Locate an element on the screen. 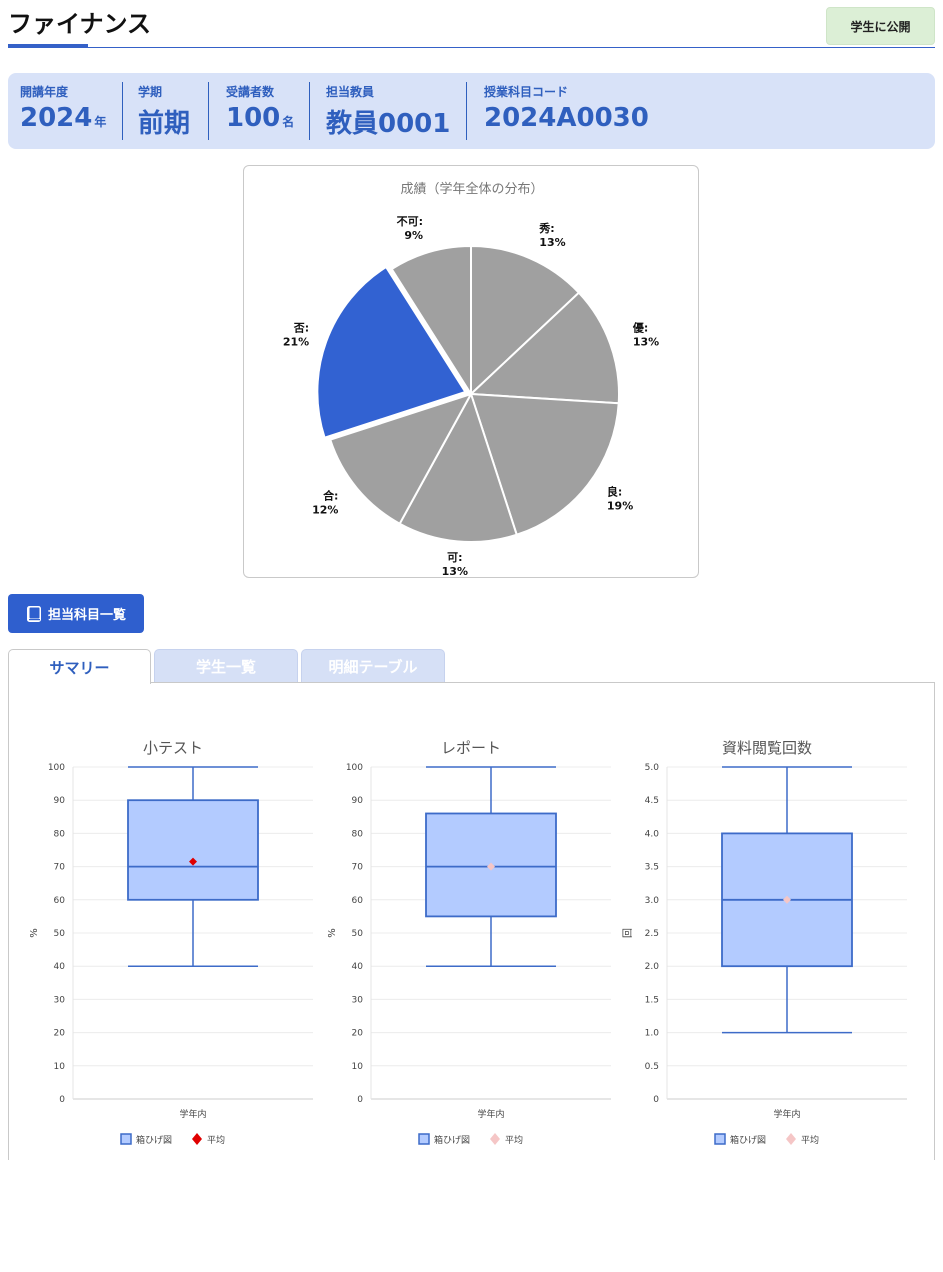  box-chart-title: 小テスト is located at coordinates (173, 748).